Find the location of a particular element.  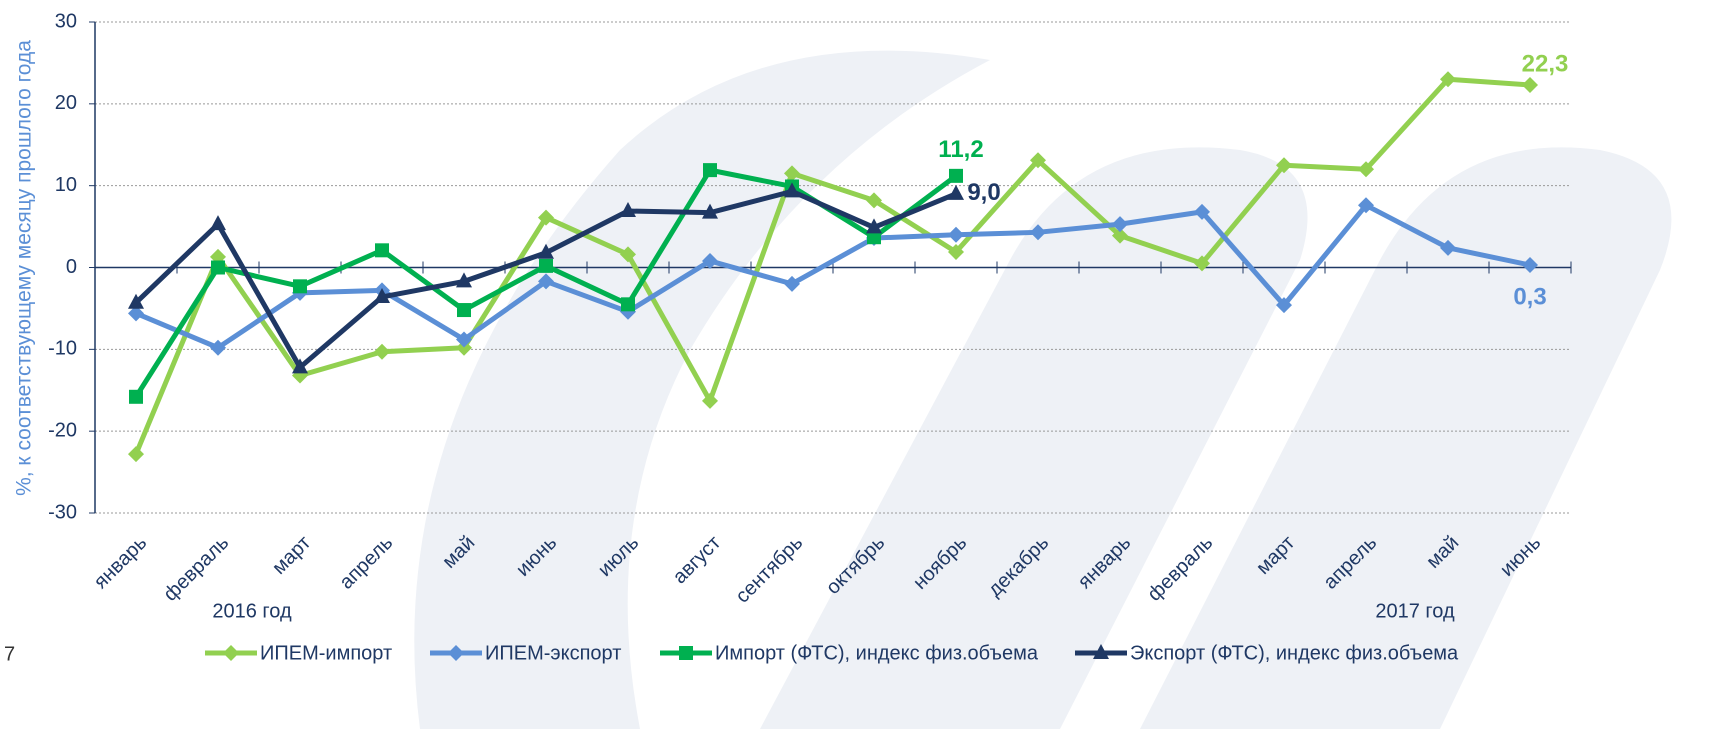

x-tick-label: март is located at coordinates (291, 555).